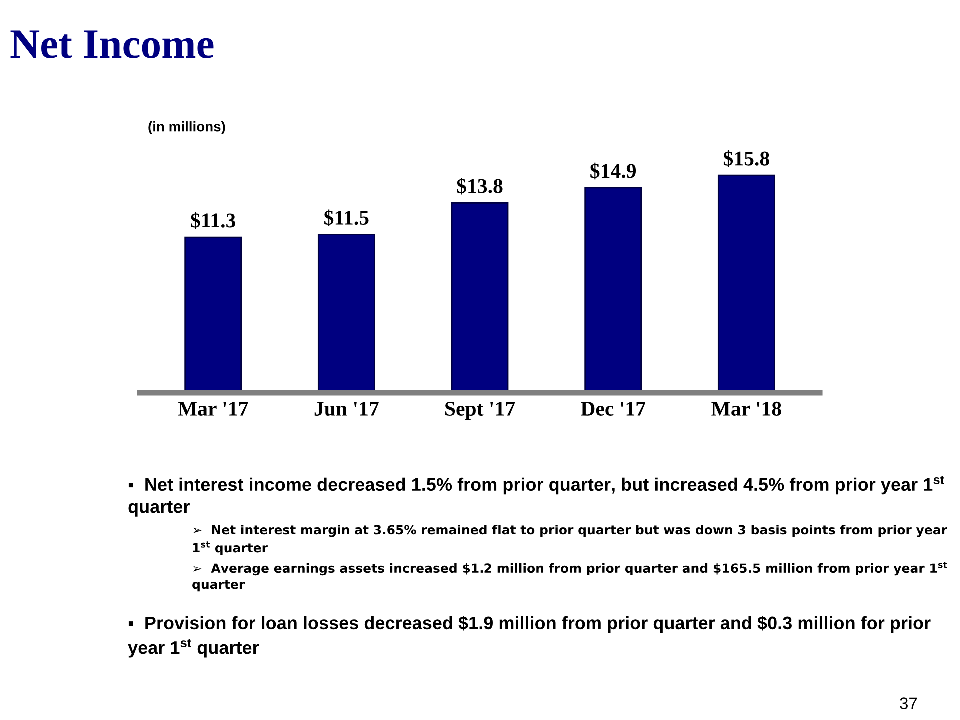 The height and width of the screenshot is (720, 960). Describe the element at coordinates (529, 637) in the screenshot. I see `text: ▪ Provision for loan losses decreased $1.9 million from prior quarter and $0.3 million for prior year 1$^{st}$ quarter` at that location.